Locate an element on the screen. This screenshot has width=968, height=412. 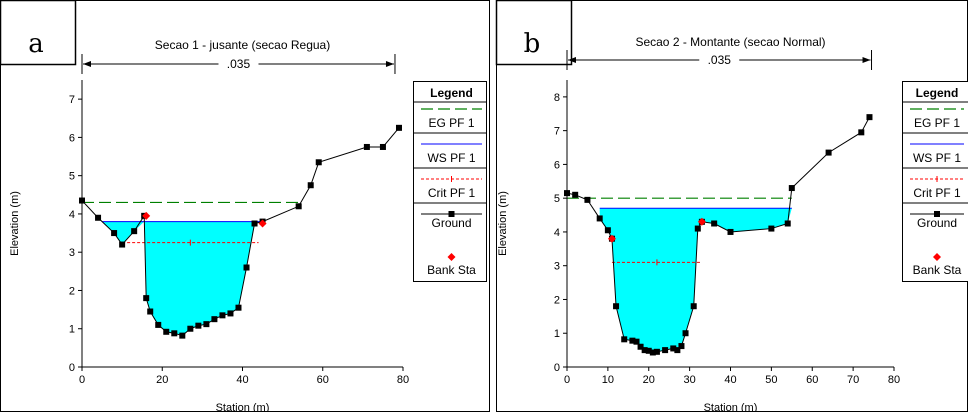
x-tick-label: 50 is located at coordinates (771, 380).